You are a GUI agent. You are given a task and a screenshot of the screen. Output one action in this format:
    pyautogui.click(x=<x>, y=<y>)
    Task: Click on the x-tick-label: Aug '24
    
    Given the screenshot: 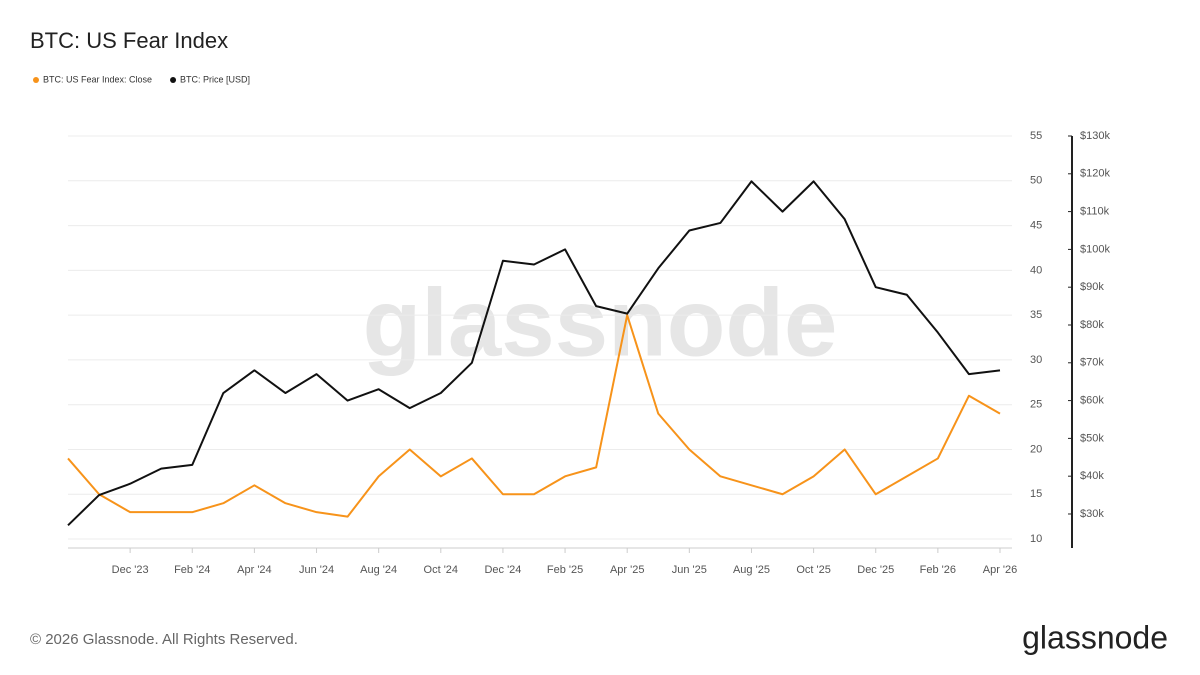 What is the action you would take?
    pyautogui.click(x=378, y=570)
    